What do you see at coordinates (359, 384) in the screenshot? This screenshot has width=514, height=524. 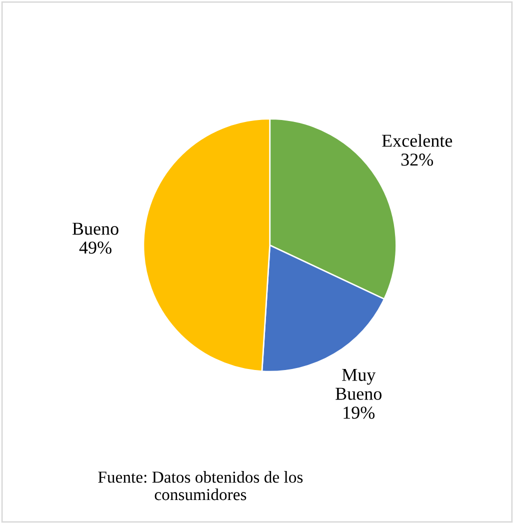 I see `slice-label: Muy Bueno` at bounding box center [359, 384].